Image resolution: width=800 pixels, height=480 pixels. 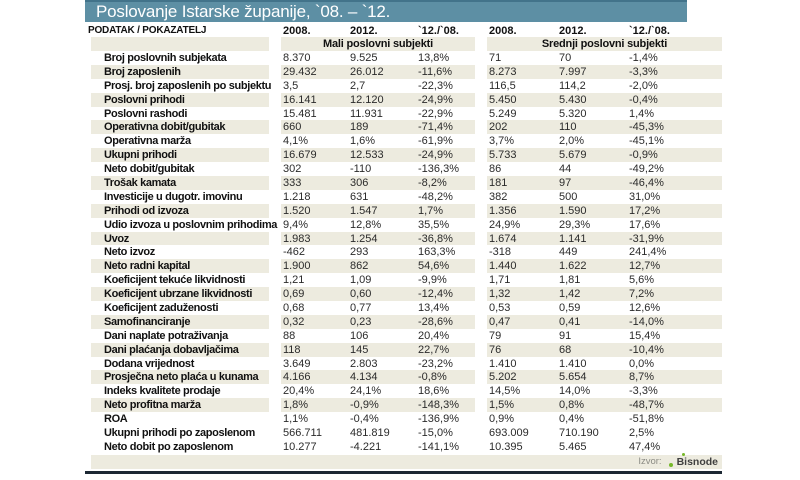 I want to click on row-band3: 0,53 0,59 12,6%, so click(x=604, y=308).